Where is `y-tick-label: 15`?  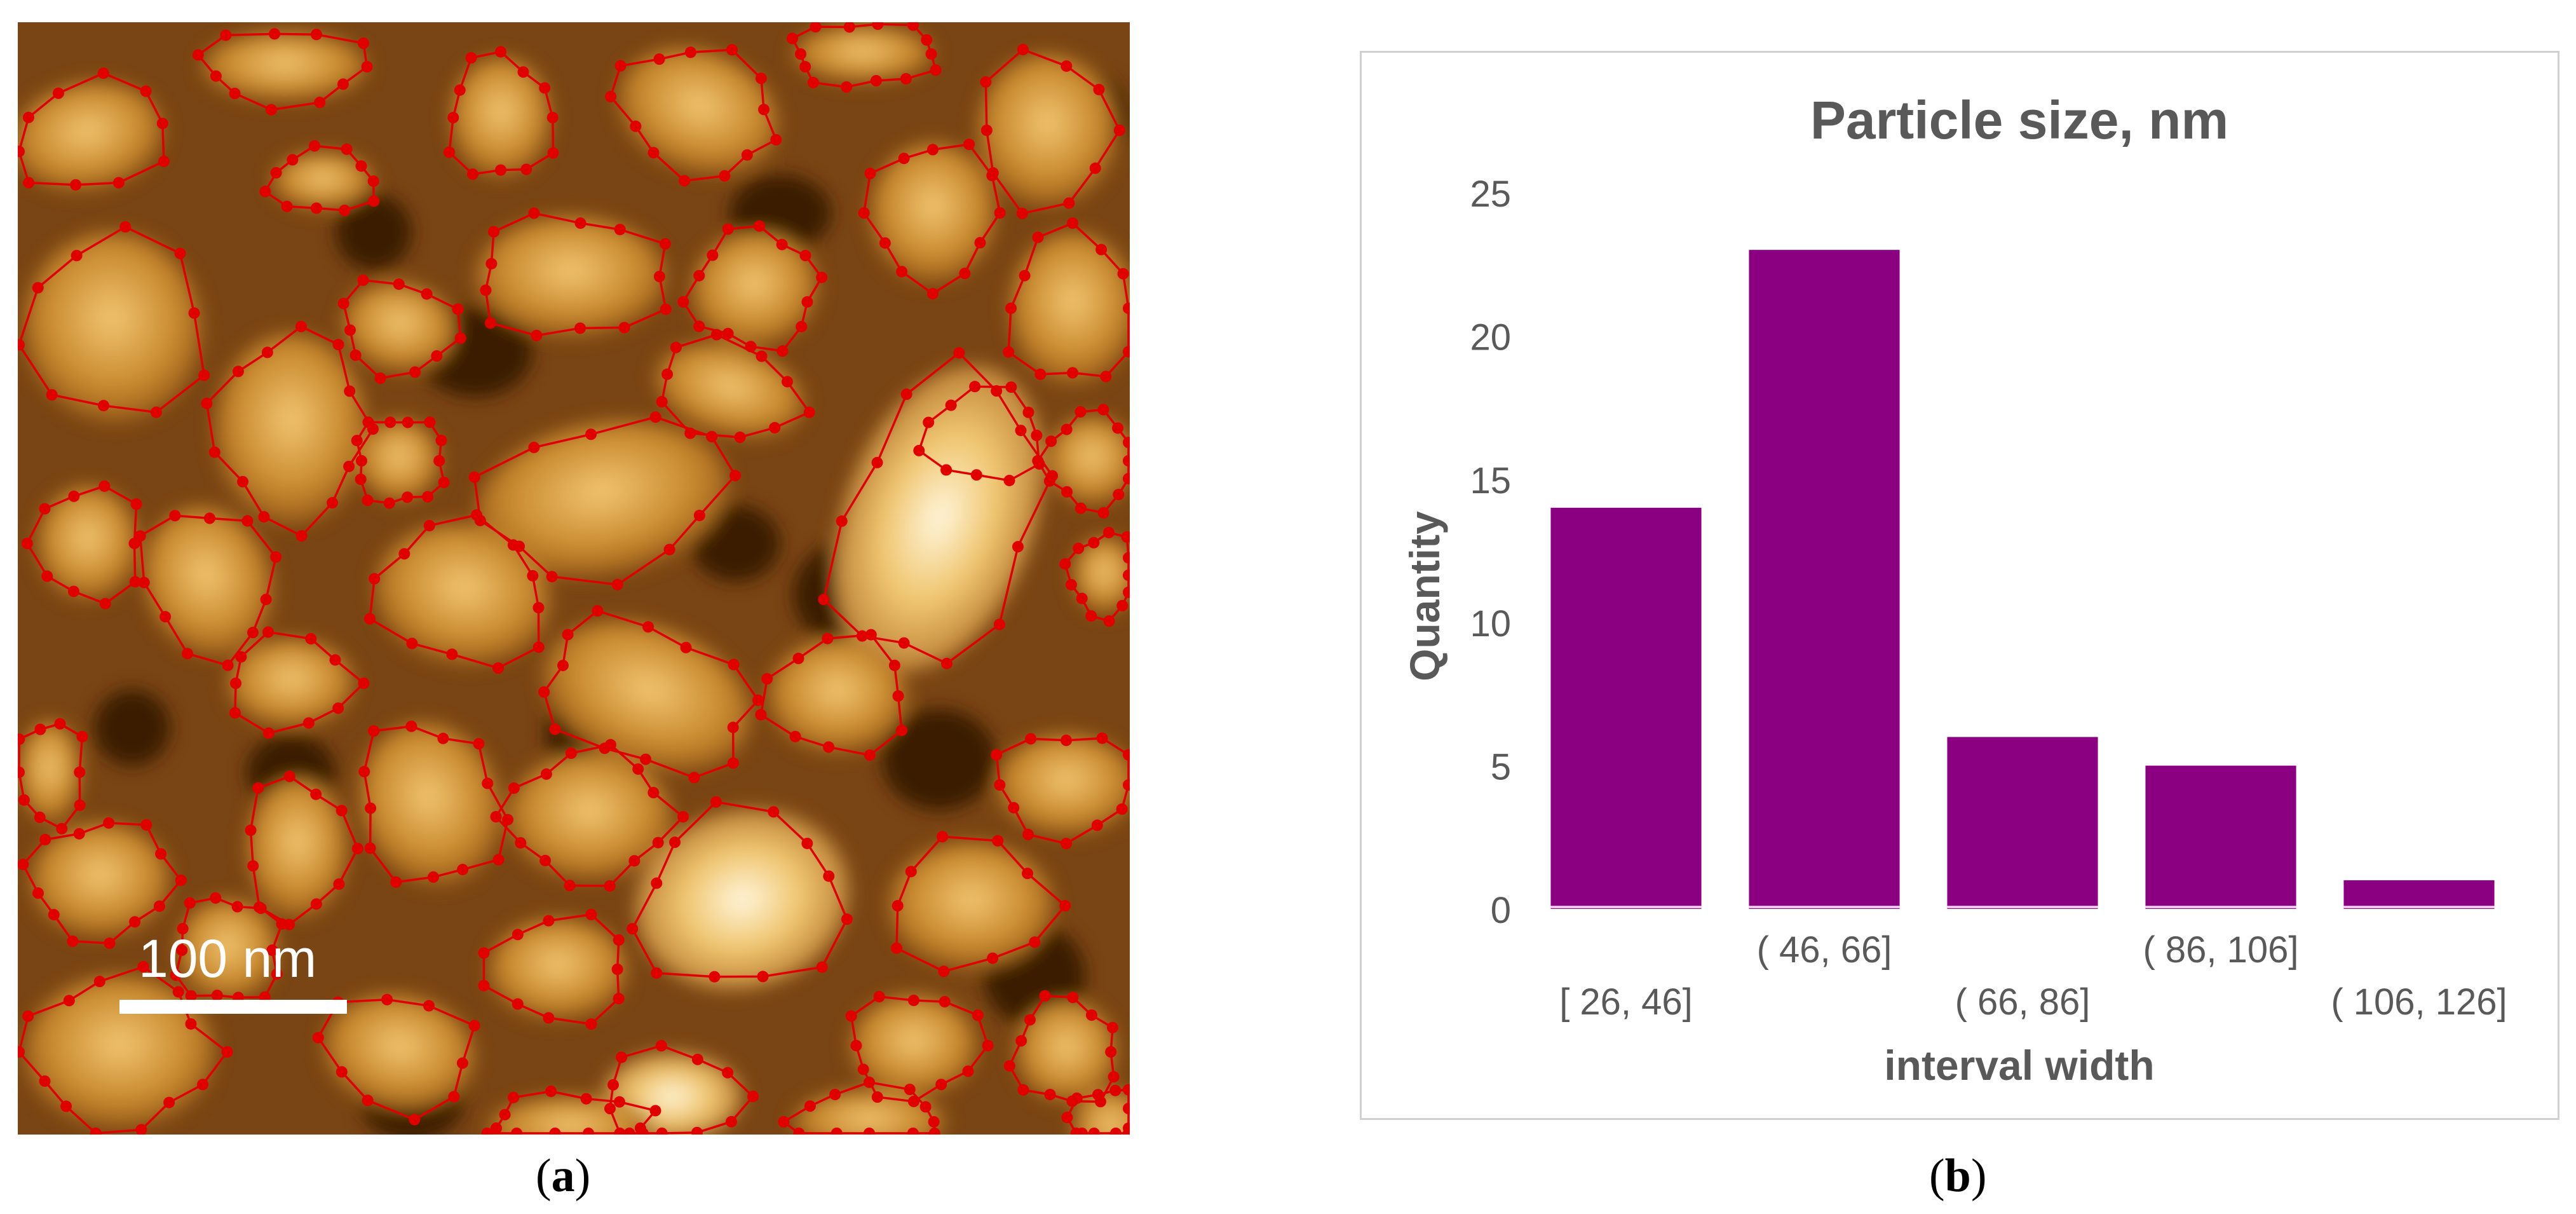 y-tick-label: 15 is located at coordinates (1490, 480).